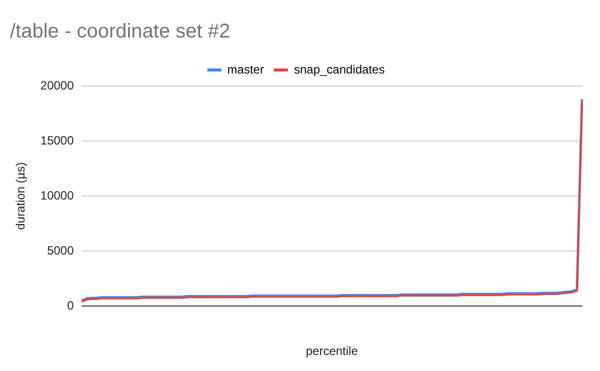  I want to click on y-tick-label: 0, so click(70, 305).